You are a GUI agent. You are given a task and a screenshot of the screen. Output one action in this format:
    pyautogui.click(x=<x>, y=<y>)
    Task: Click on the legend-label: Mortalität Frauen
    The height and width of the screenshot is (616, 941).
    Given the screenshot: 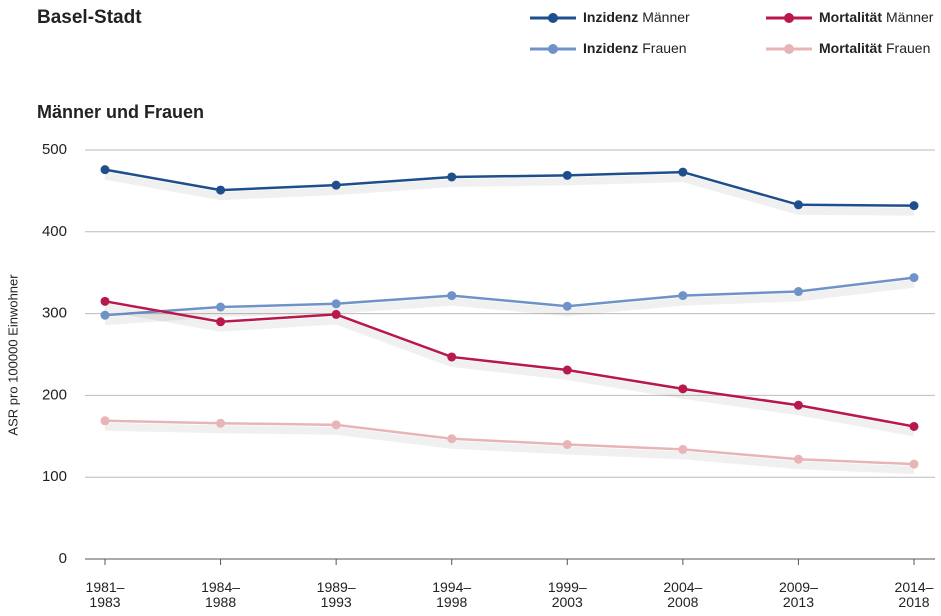 What is the action you would take?
    pyautogui.click(x=874, y=48)
    